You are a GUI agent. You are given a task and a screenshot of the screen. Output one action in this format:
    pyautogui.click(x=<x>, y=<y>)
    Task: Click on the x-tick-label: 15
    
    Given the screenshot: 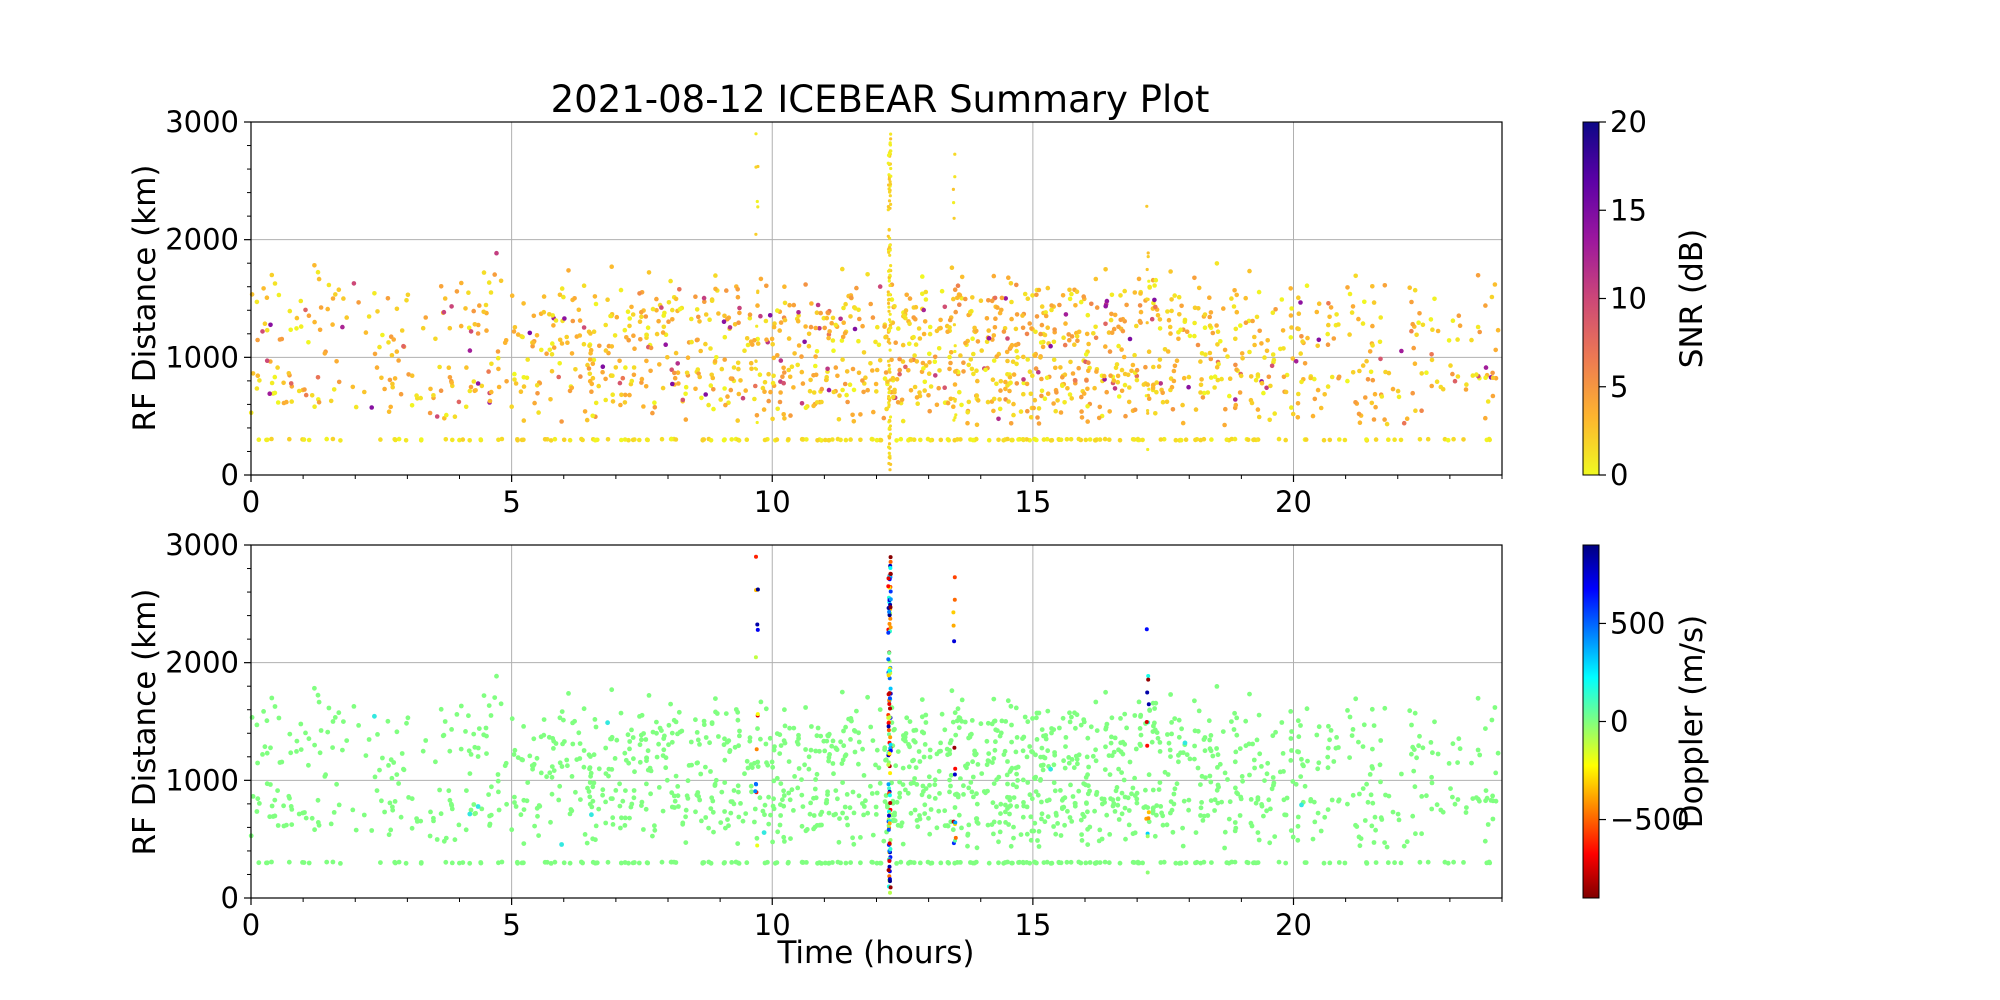 What is the action you would take?
    pyautogui.click(x=1032, y=502)
    